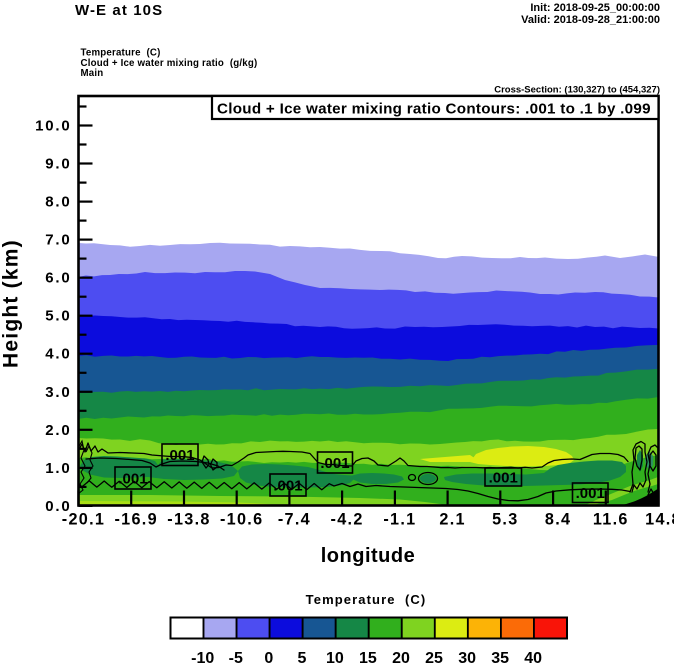 This screenshot has width=674, height=672. Describe the element at coordinates (500, 658) in the screenshot. I see `svg-text: 35` at that location.